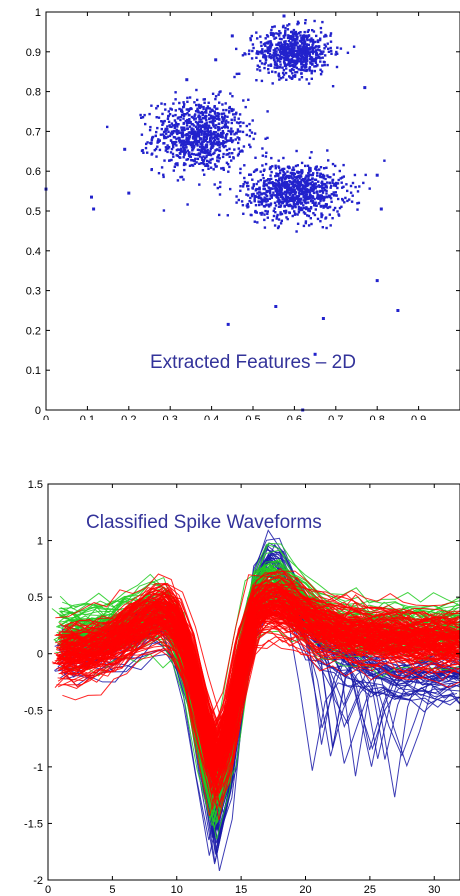 The image size is (460, 896). What do you see at coordinates (33, 132) in the screenshot?
I see `scatter-y-tick-label: 0.7` at bounding box center [33, 132].